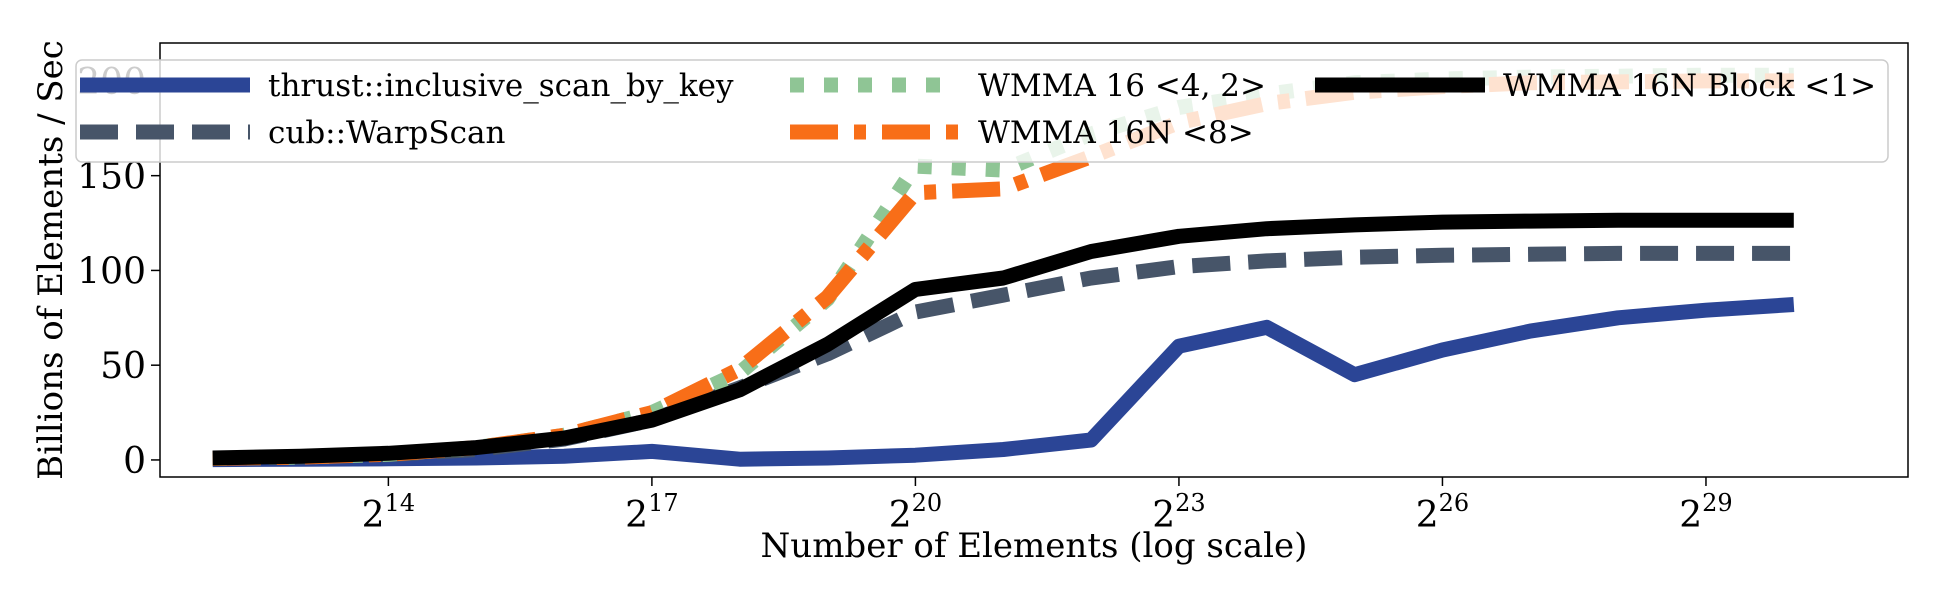 The height and width of the screenshot is (600, 1939). What do you see at coordinates (134, 461) in the screenshot?
I see `y-tick-label: 0` at bounding box center [134, 461].